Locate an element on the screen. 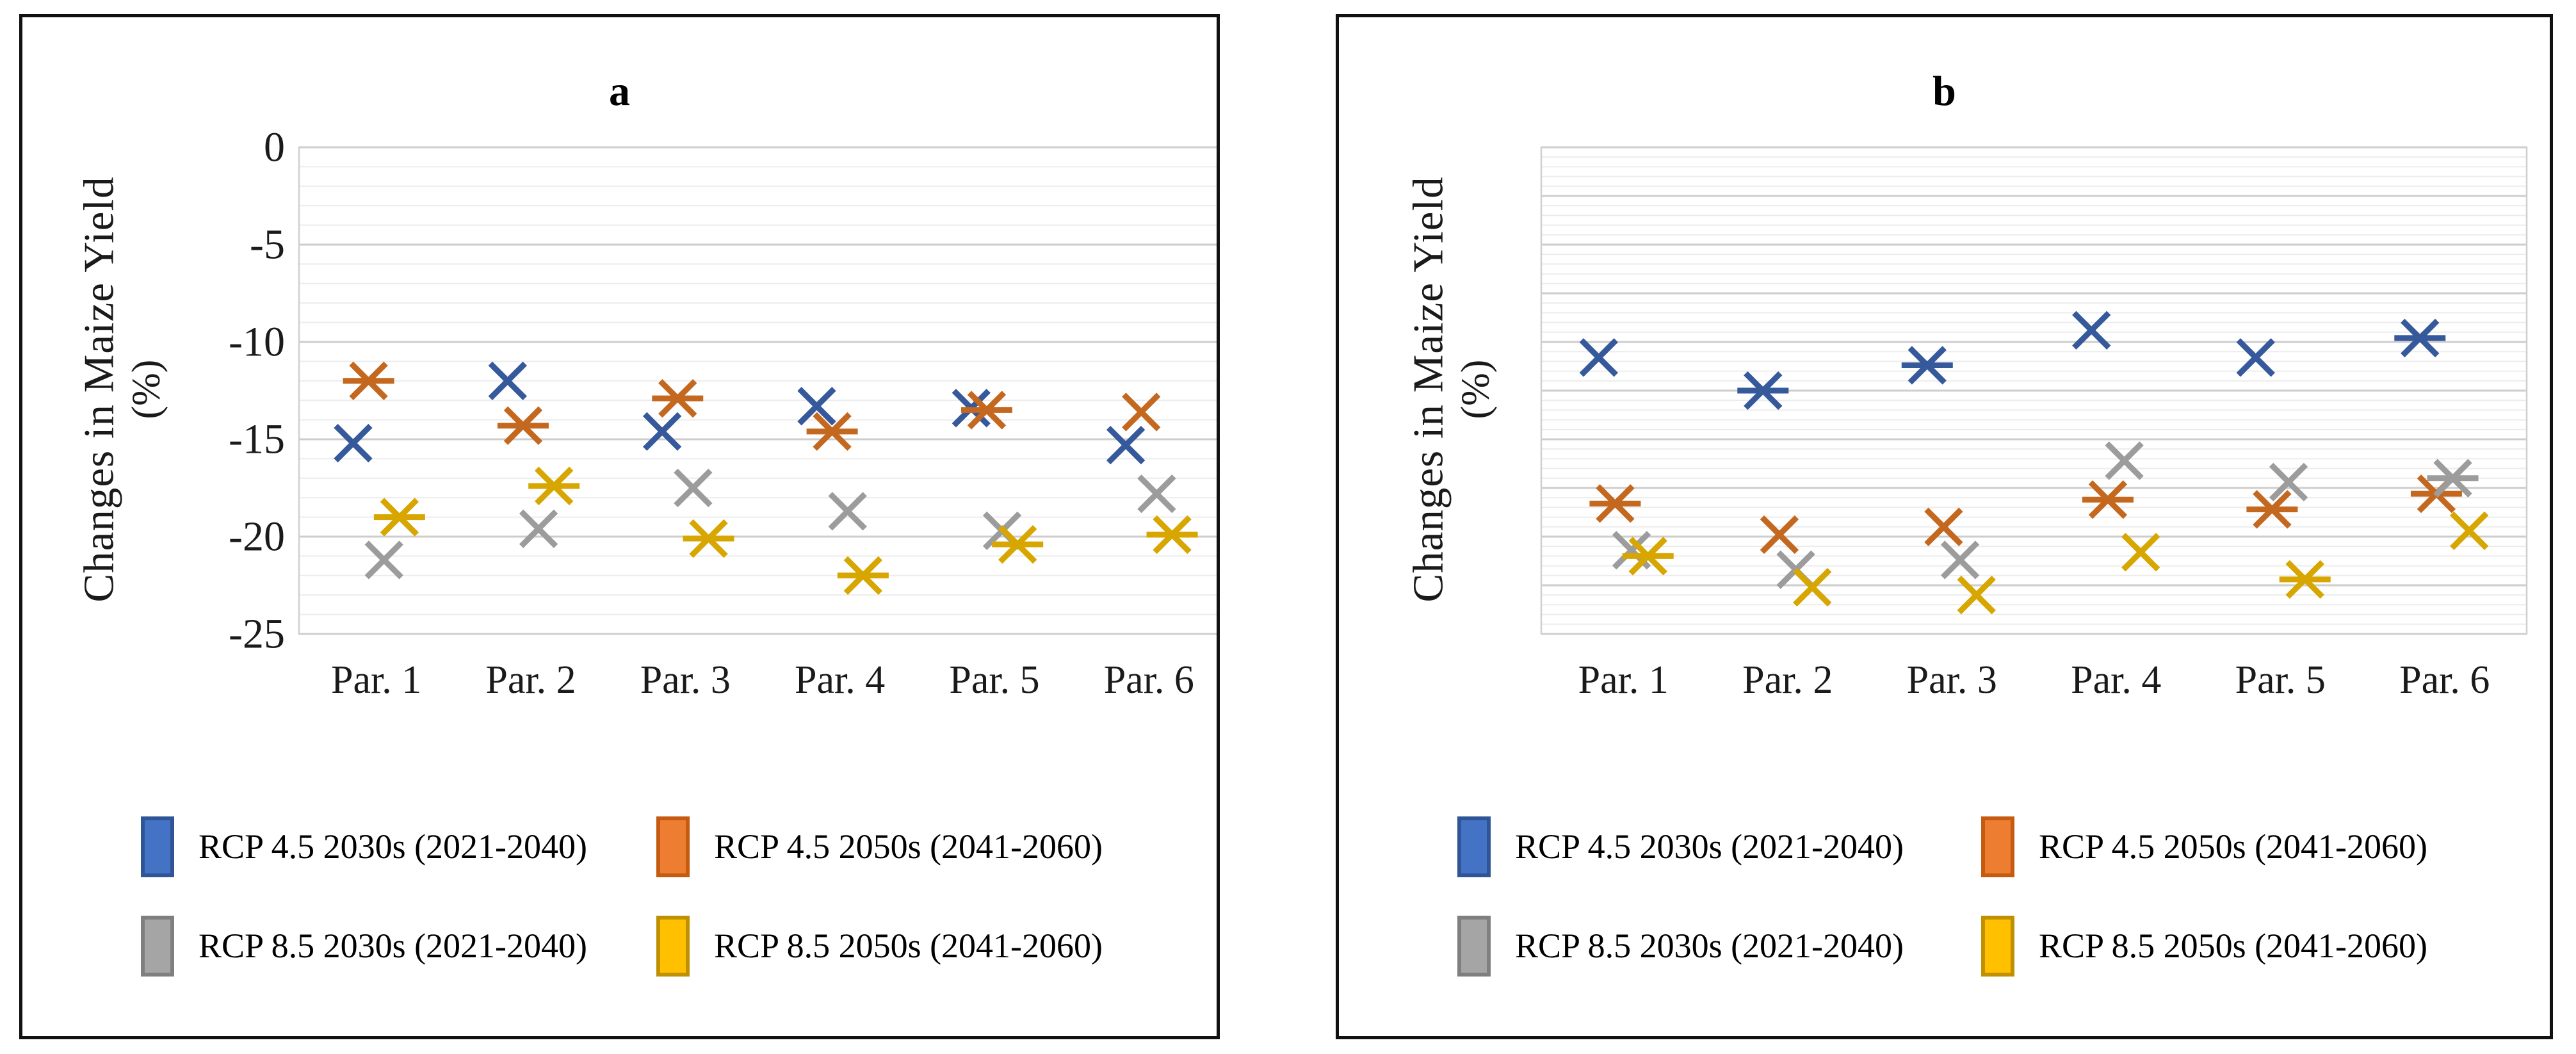 The height and width of the screenshot is (1054, 2576). y-tick-label: -5 is located at coordinates (267, 245).